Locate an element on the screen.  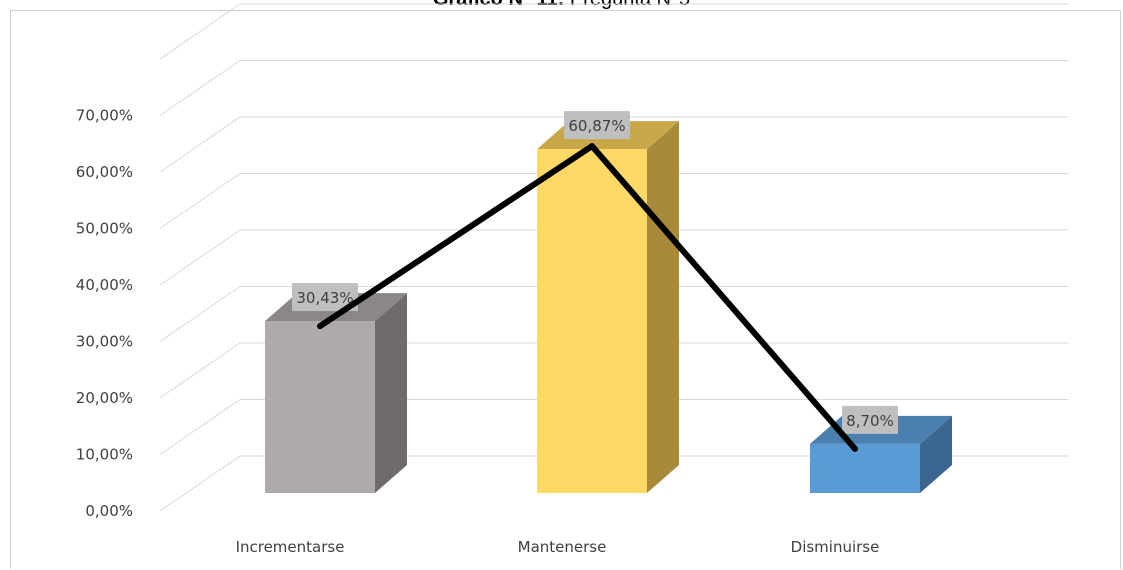
y-tick-label: 50,00% is located at coordinates (104, 229).